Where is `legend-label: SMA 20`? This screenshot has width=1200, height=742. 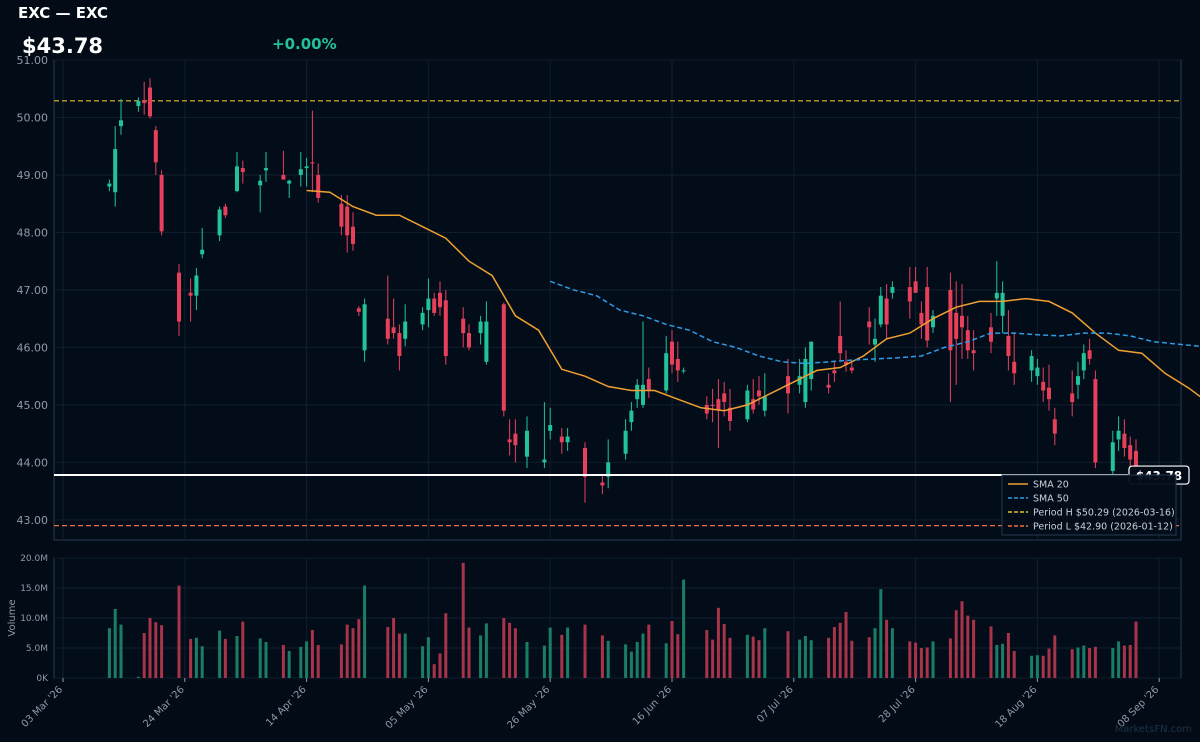
legend-label: SMA 20 is located at coordinates (1051, 485).